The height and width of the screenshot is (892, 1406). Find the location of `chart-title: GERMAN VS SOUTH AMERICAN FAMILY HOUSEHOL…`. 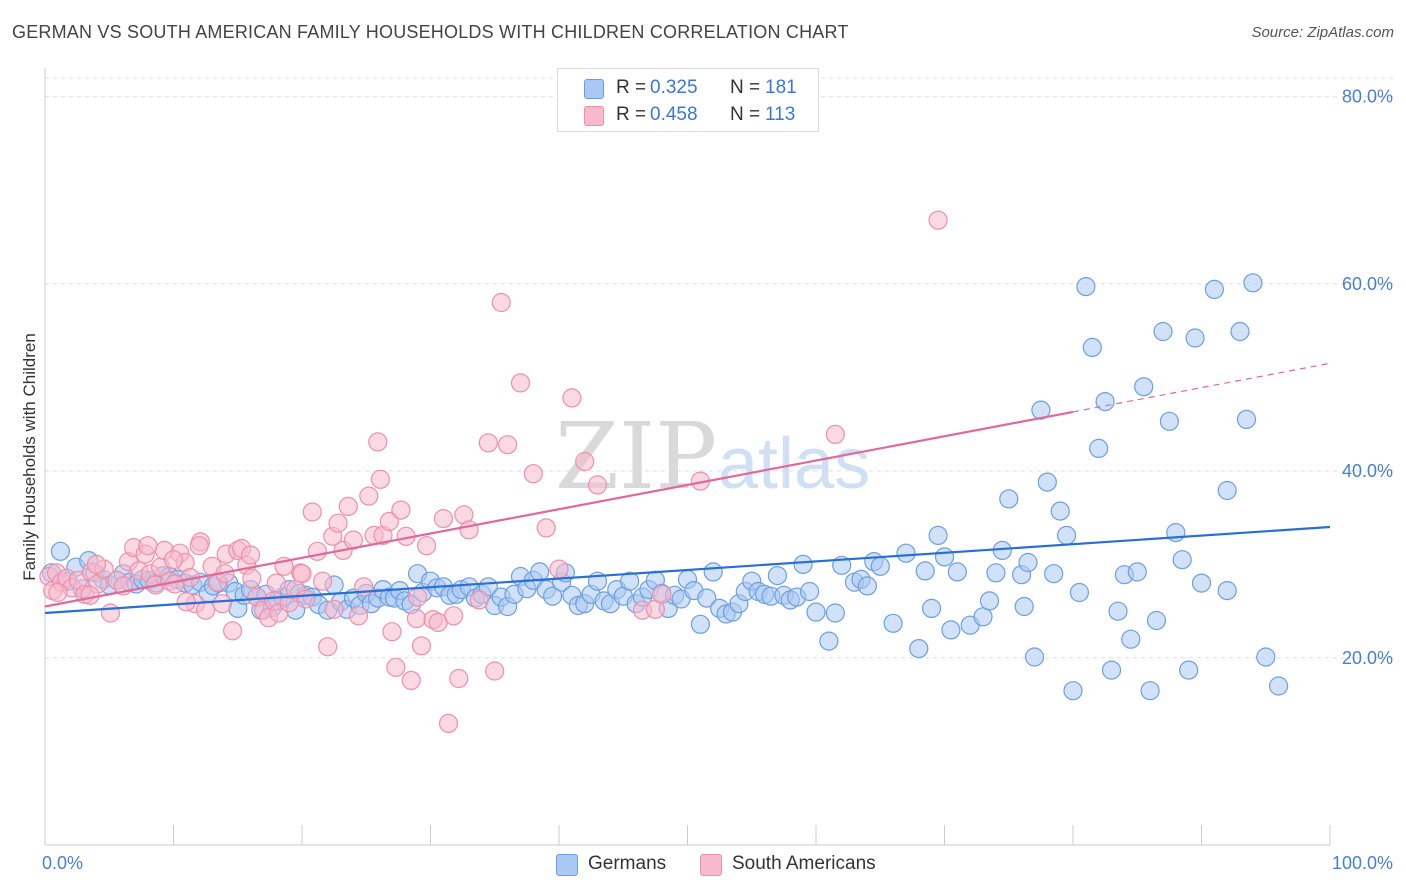

chart-title: GERMAN VS SOUTH AMERICAN FAMILY HOUSEHOL… is located at coordinates (430, 32).